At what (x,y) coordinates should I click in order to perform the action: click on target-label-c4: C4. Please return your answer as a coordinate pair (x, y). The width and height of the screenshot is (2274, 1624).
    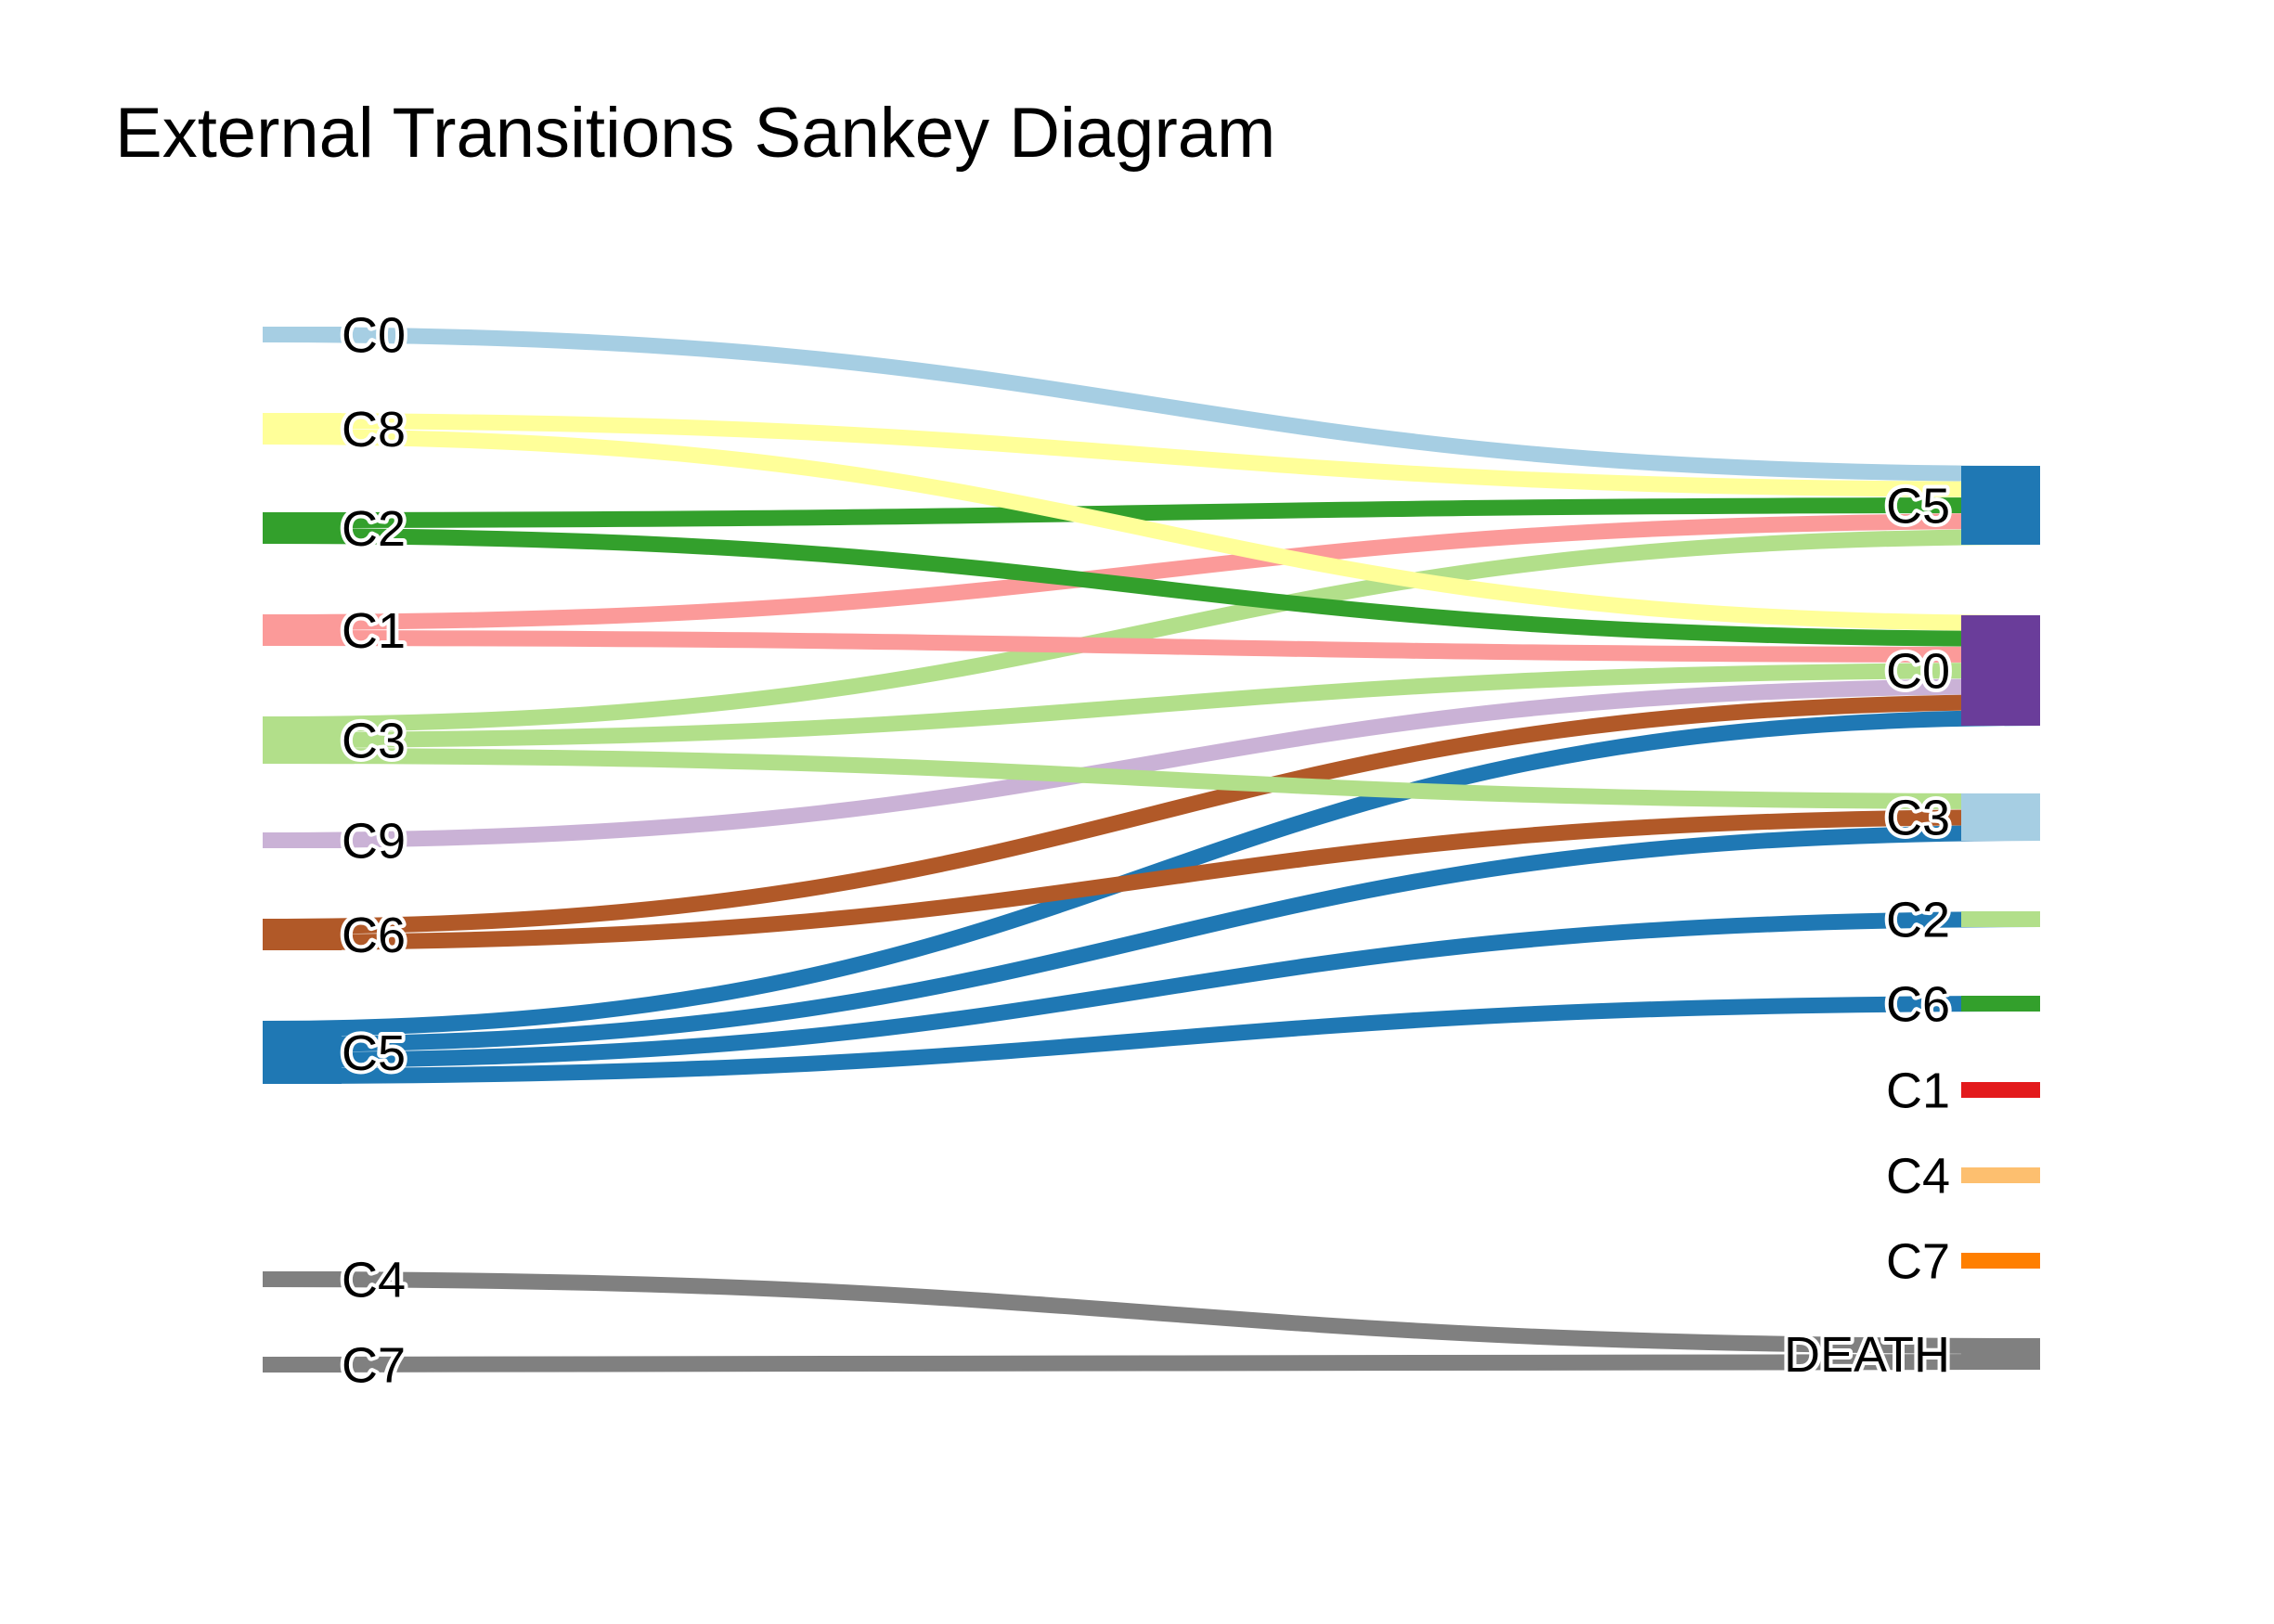
    Looking at the image, I should click on (1918, 1177).